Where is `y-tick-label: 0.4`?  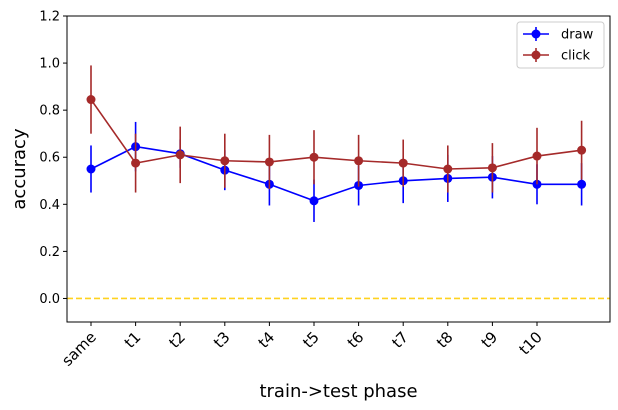
y-tick-label: 0.4 is located at coordinates (49, 205).